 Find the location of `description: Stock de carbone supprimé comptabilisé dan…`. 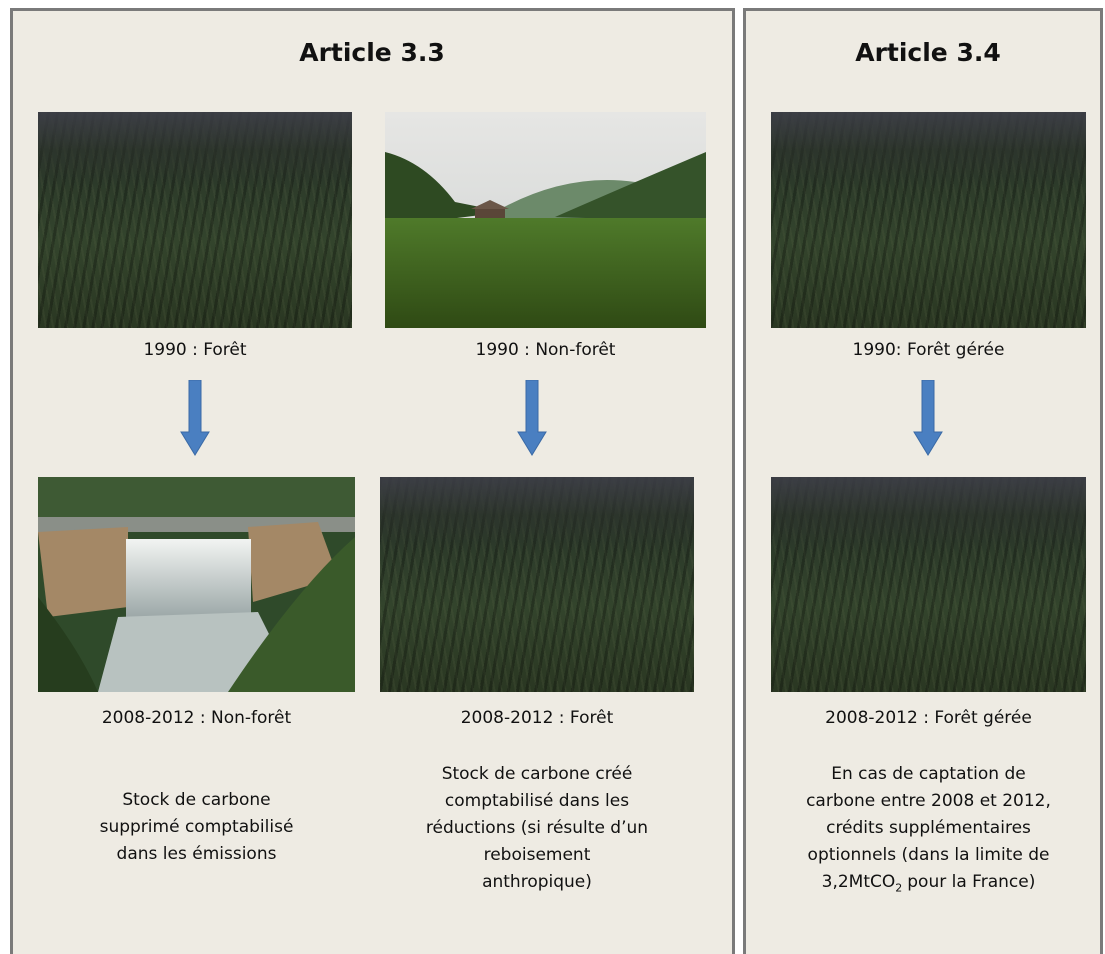

description: Stock de carbone supprimé comptabilisé dan… is located at coordinates (196, 827).